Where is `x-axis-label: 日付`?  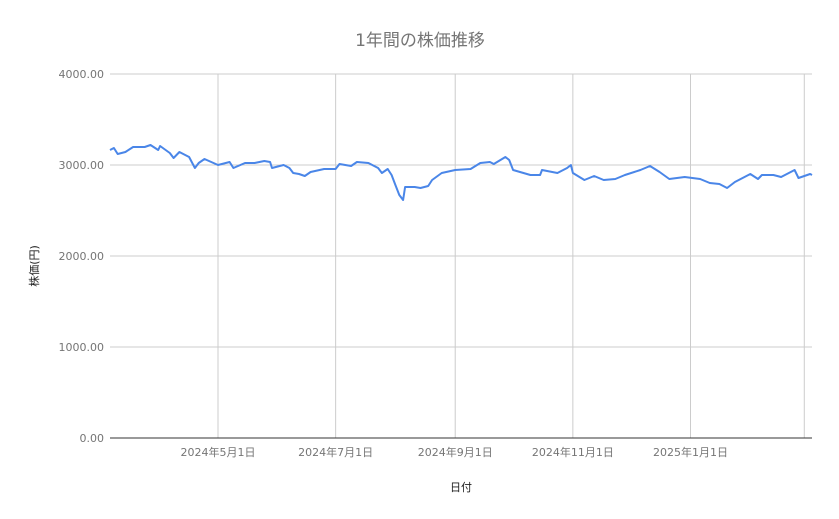
x-axis-label: 日付 is located at coordinates (461, 487).